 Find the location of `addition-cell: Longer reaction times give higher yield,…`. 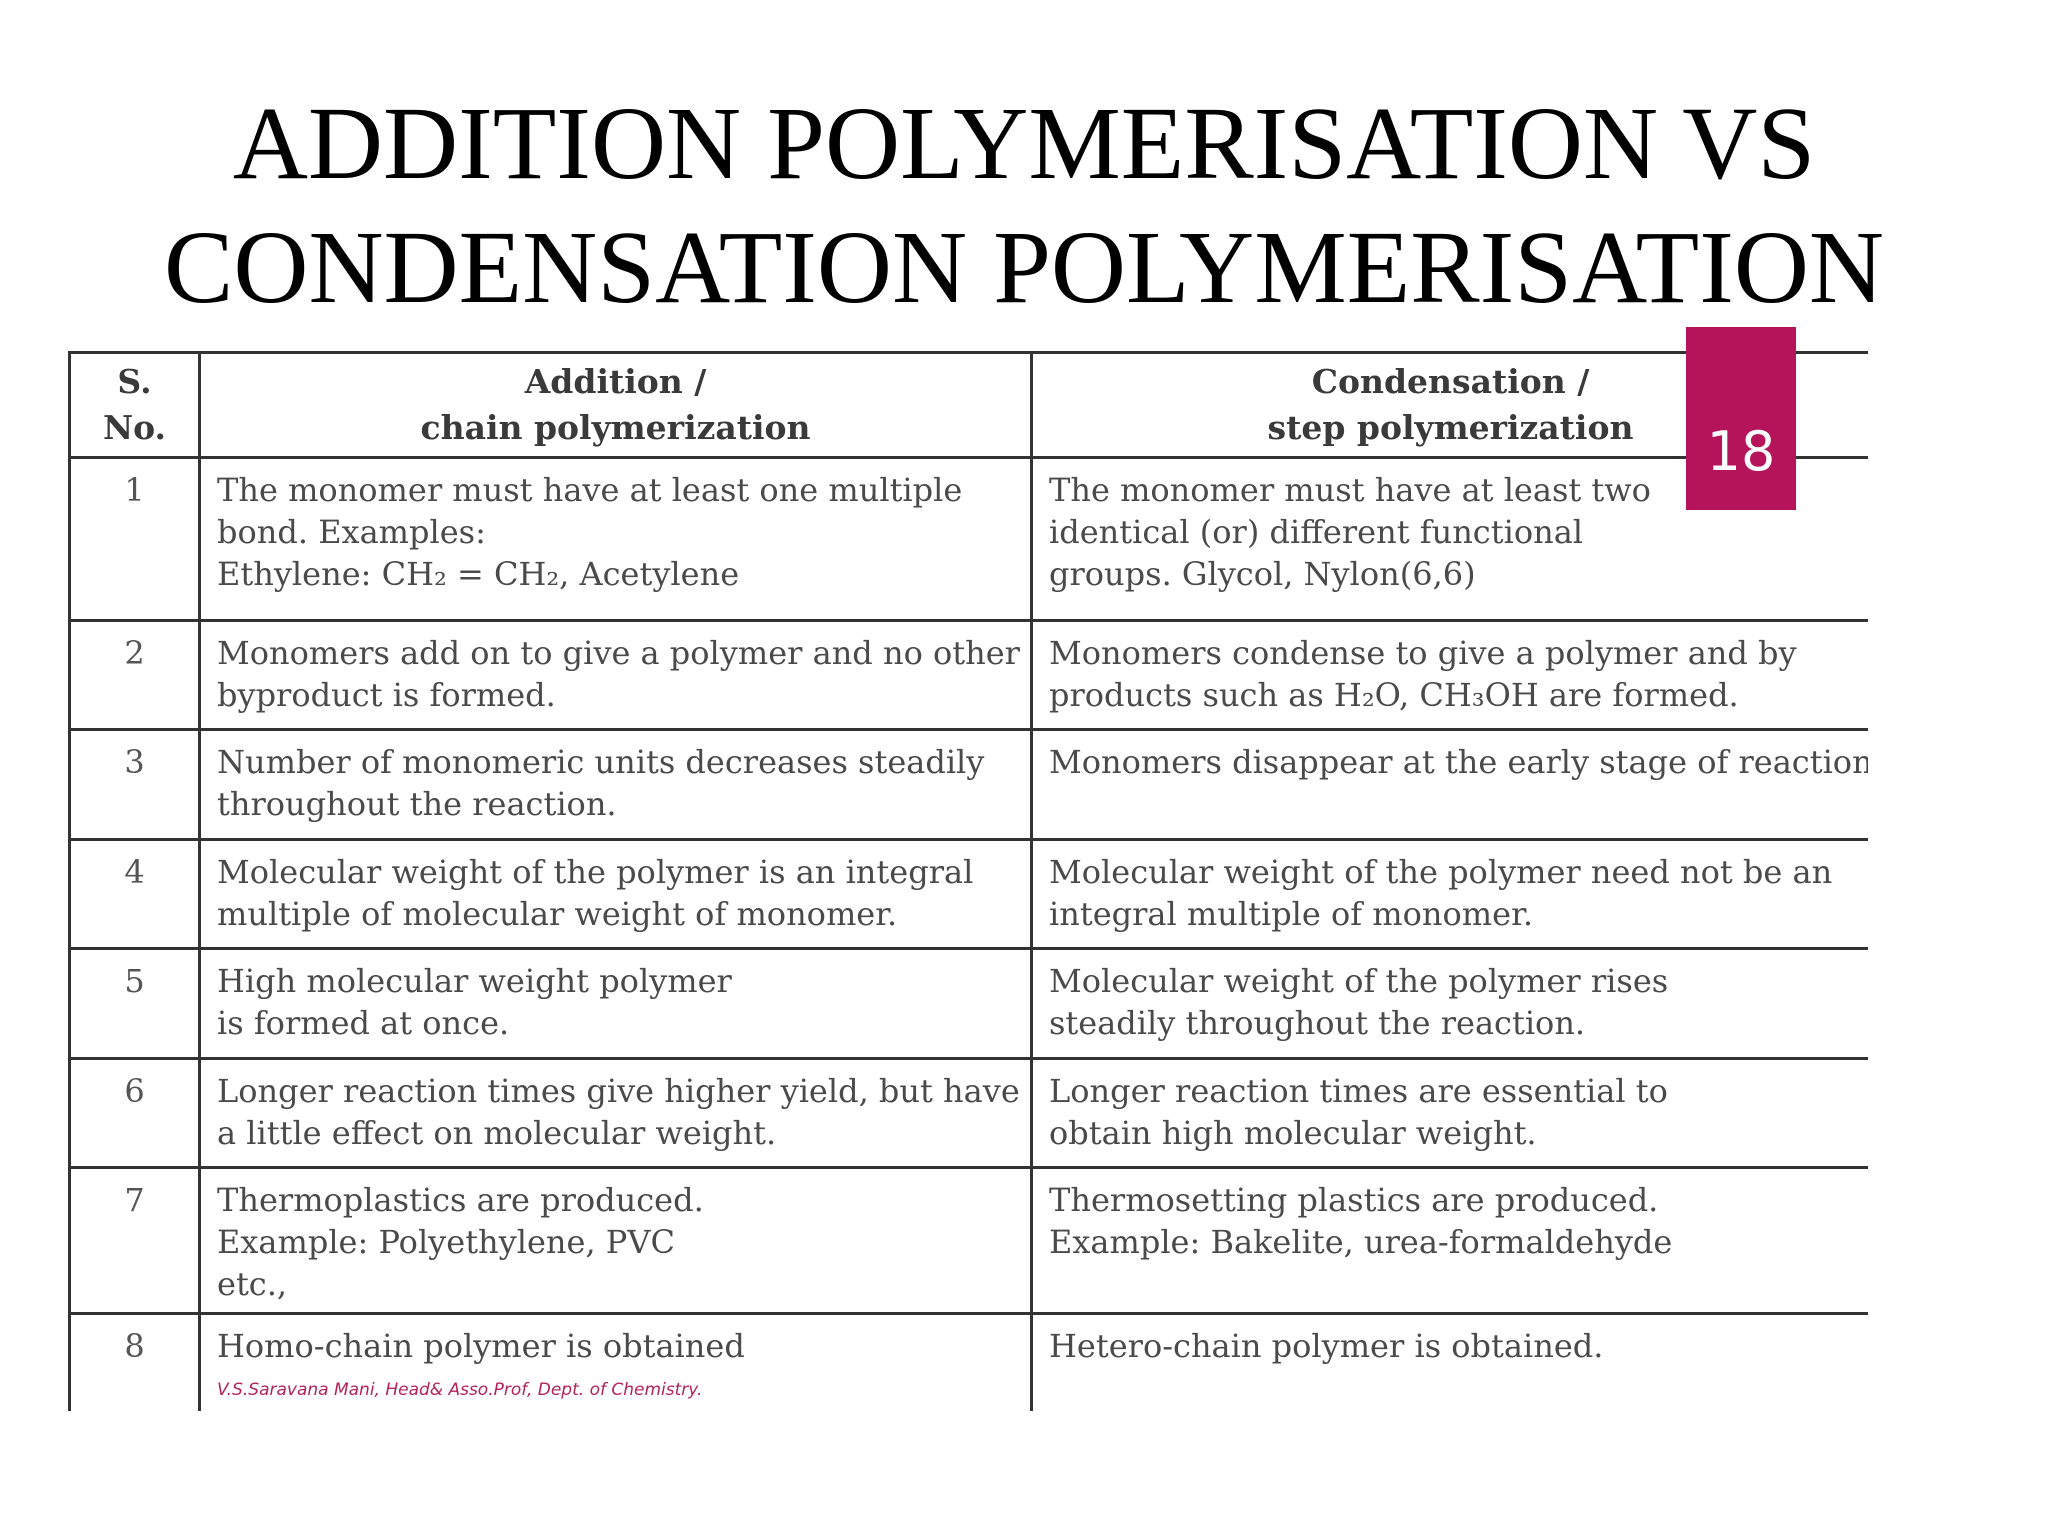

addition-cell: Longer reaction times give higher yield,… is located at coordinates (615, 1113).